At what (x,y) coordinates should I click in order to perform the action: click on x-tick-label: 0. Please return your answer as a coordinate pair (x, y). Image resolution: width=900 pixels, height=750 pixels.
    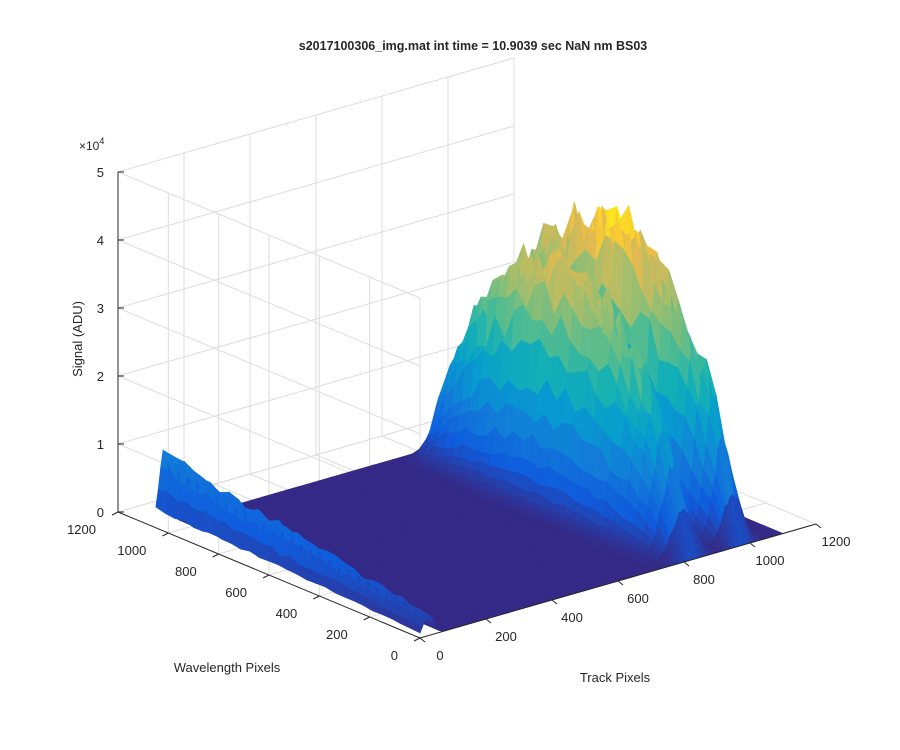
    Looking at the image, I should click on (439, 655).